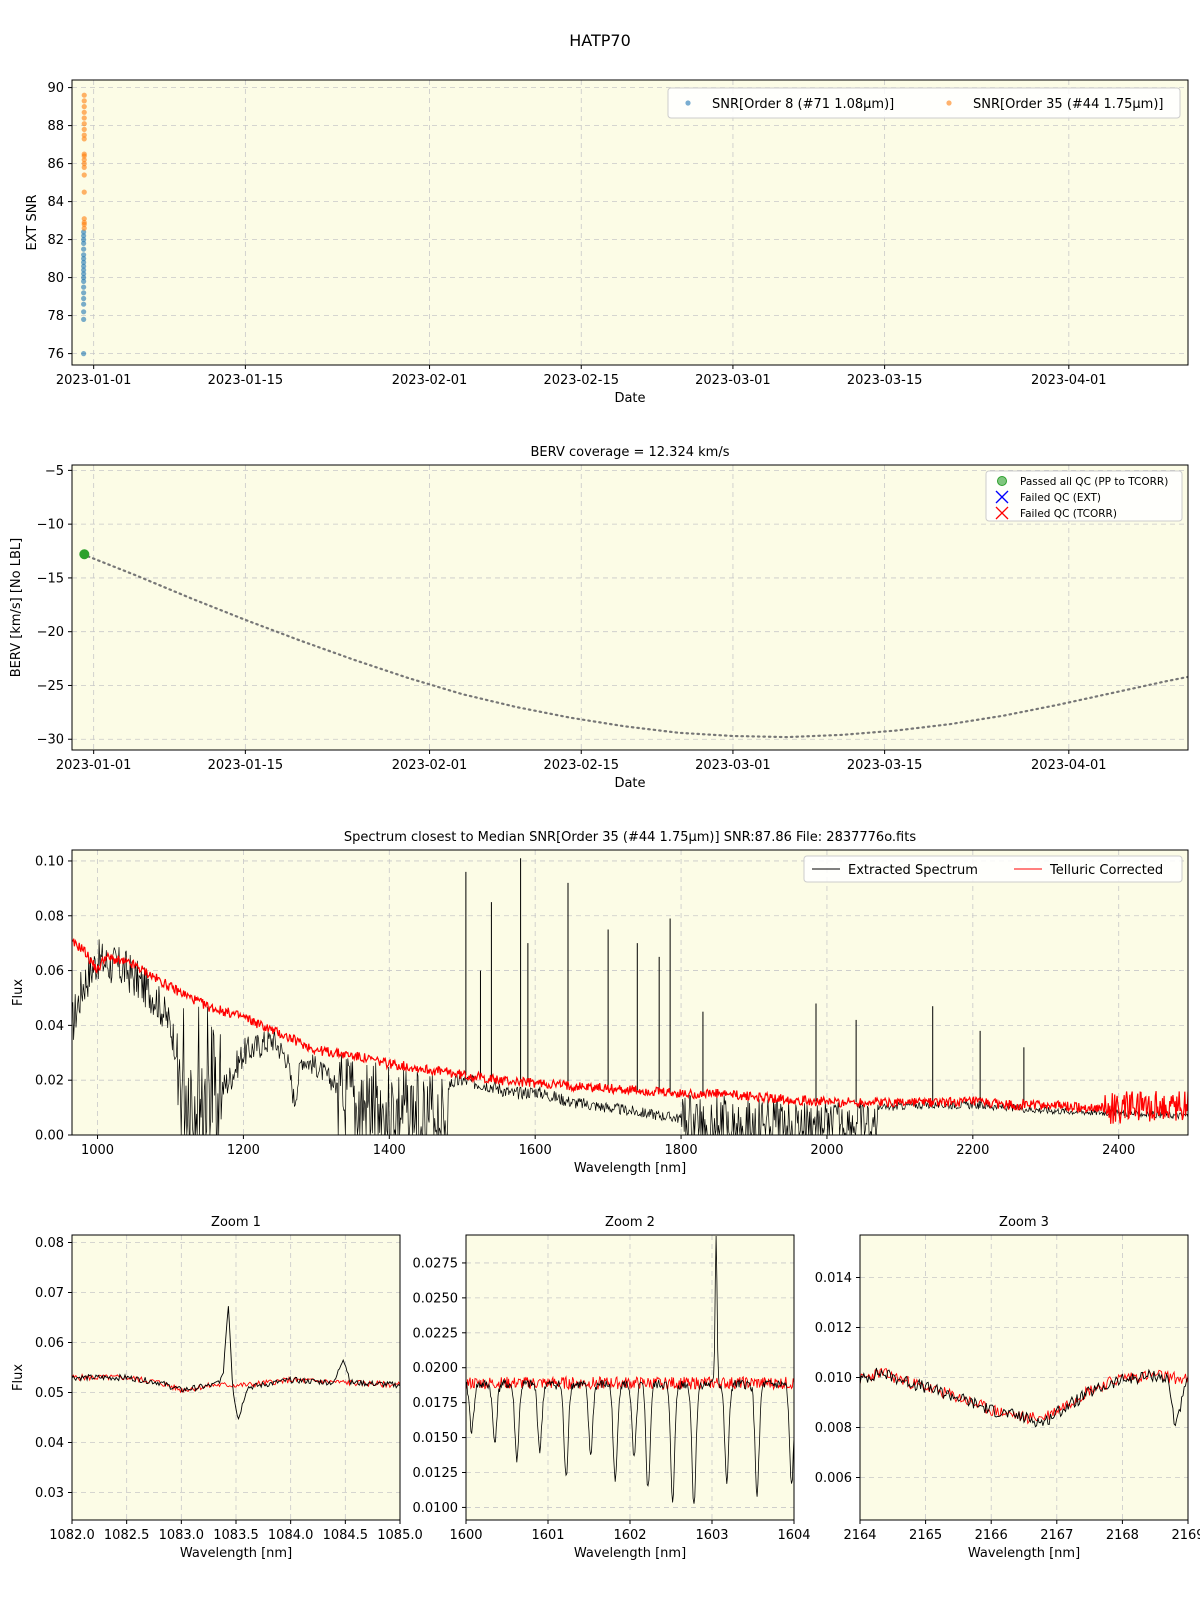 The image size is (1200, 1600). I want to click on legend-label: Failed QC (EXT), so click(1060, 498).